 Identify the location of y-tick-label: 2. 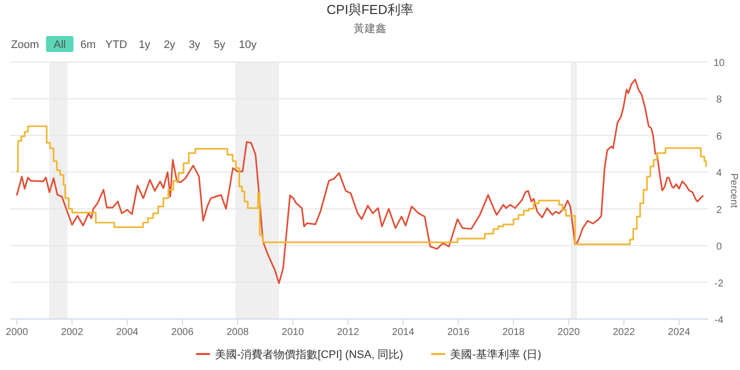
(719, 210).